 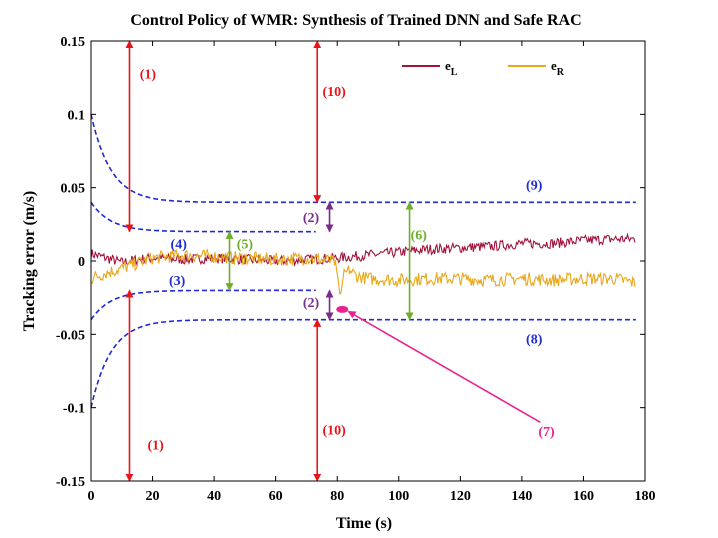 I want to click on ann-1-bottom: (1), so click(x=155, y=445).